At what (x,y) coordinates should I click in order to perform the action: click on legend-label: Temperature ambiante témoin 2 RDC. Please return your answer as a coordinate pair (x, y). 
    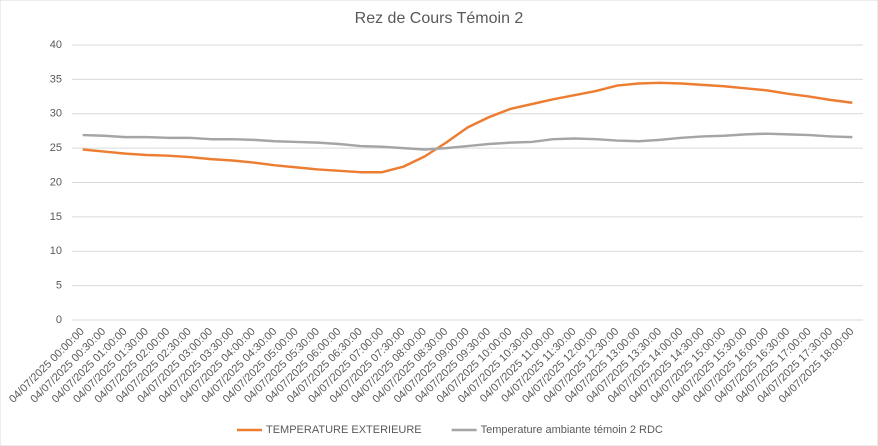
    Looking at the image, I should click on (572, 430).